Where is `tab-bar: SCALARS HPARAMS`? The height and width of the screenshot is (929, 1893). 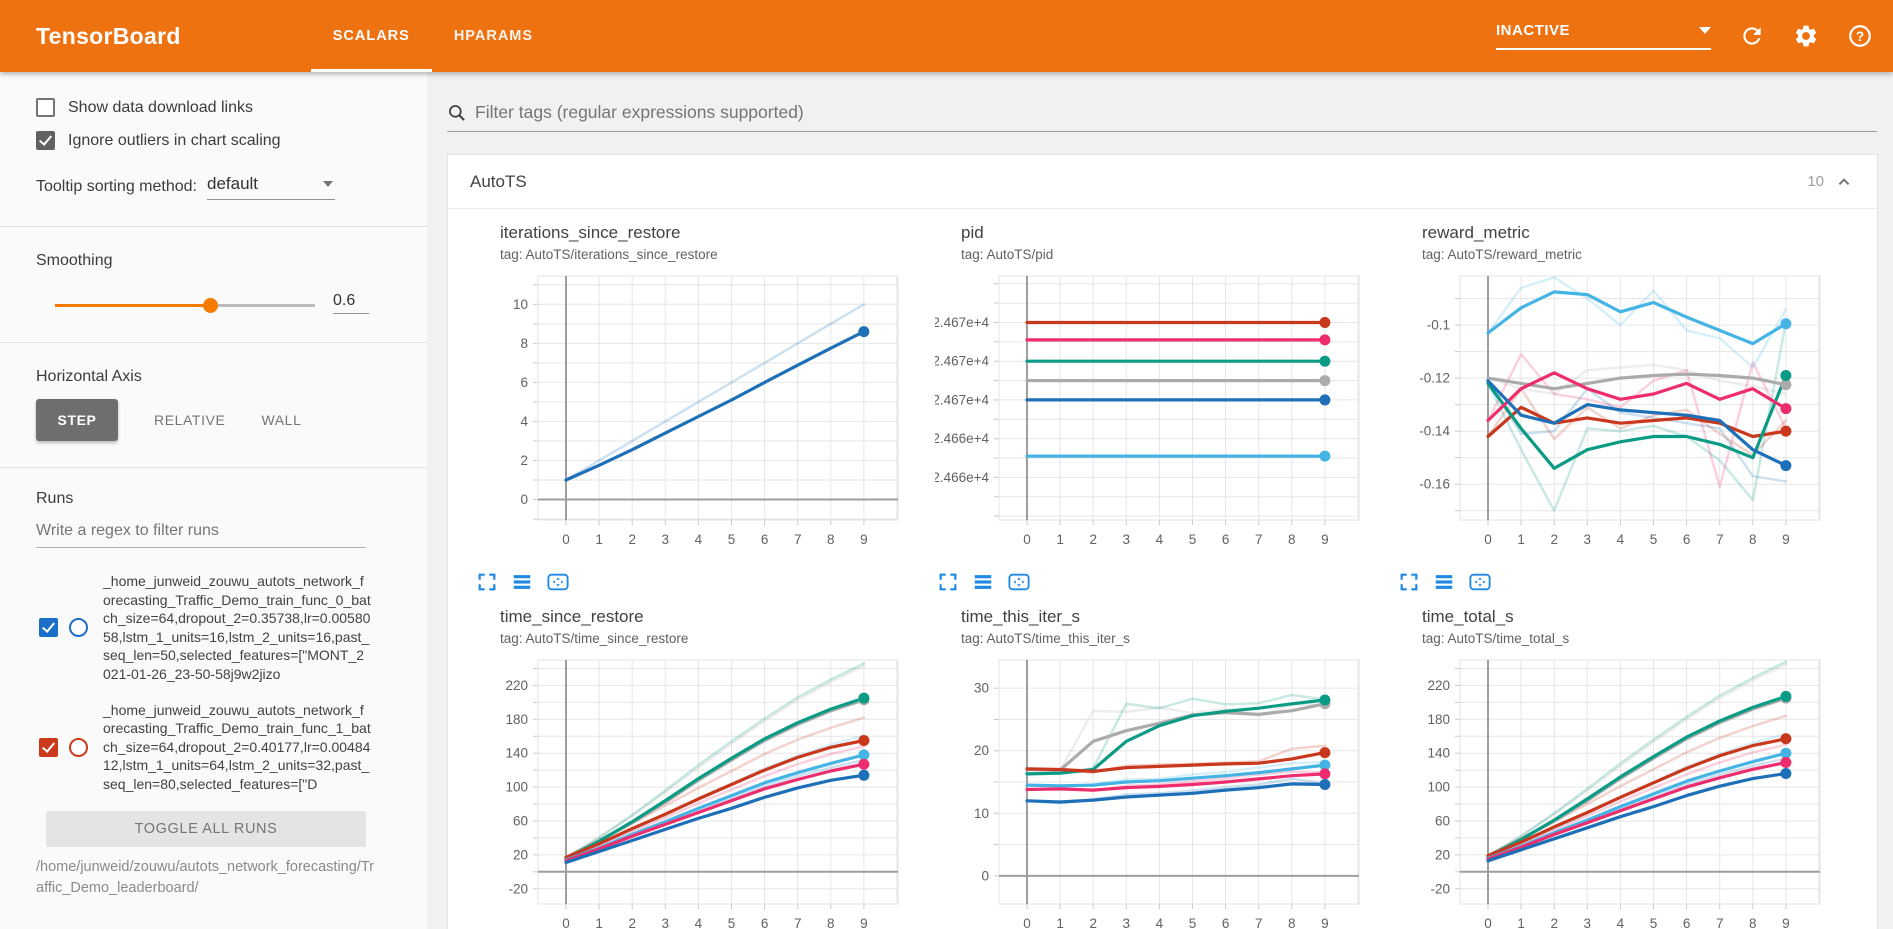 tab-bar: SCALARS HPARAMS is located at coordinates (432, 36).